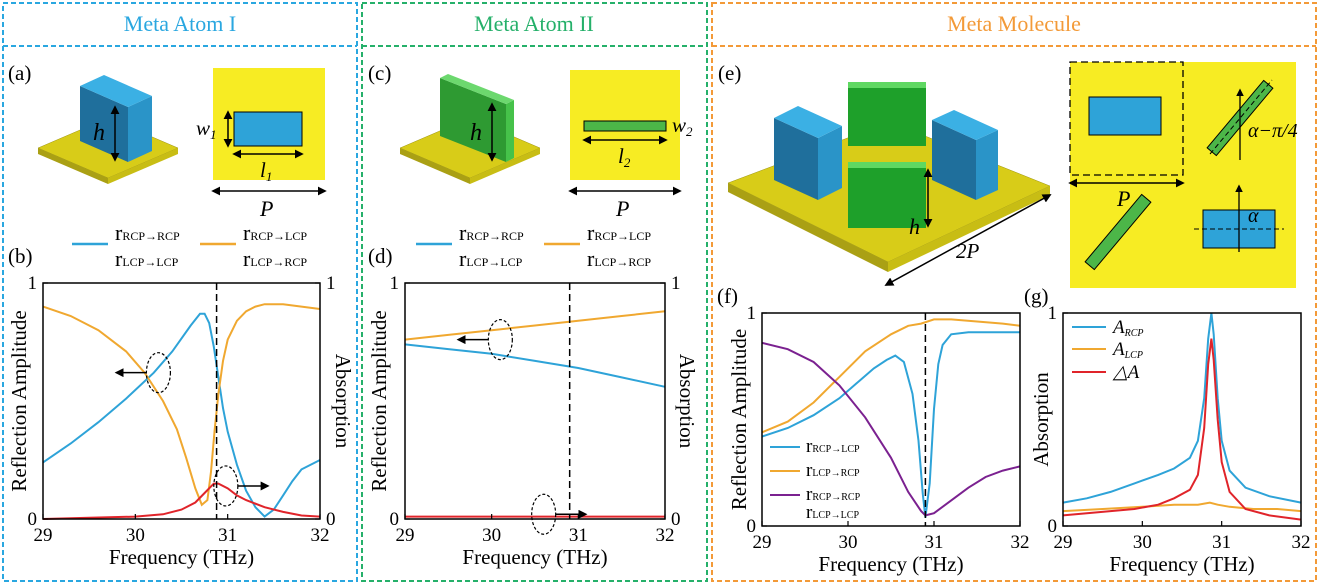  I want to click on panel-label-d: (d), so click(380, 256).